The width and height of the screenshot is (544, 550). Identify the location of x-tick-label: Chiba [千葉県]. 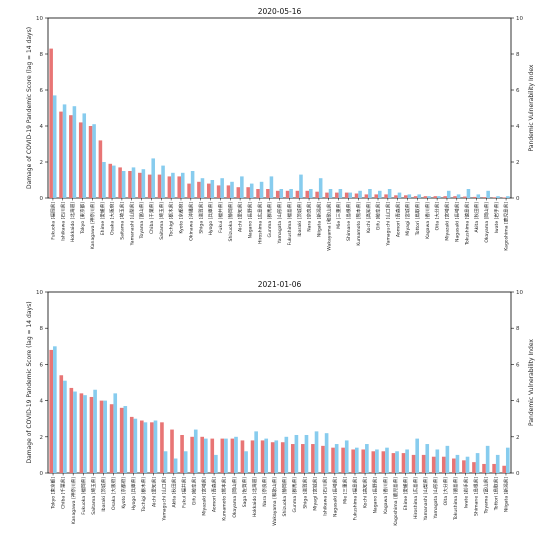
(151, 218).